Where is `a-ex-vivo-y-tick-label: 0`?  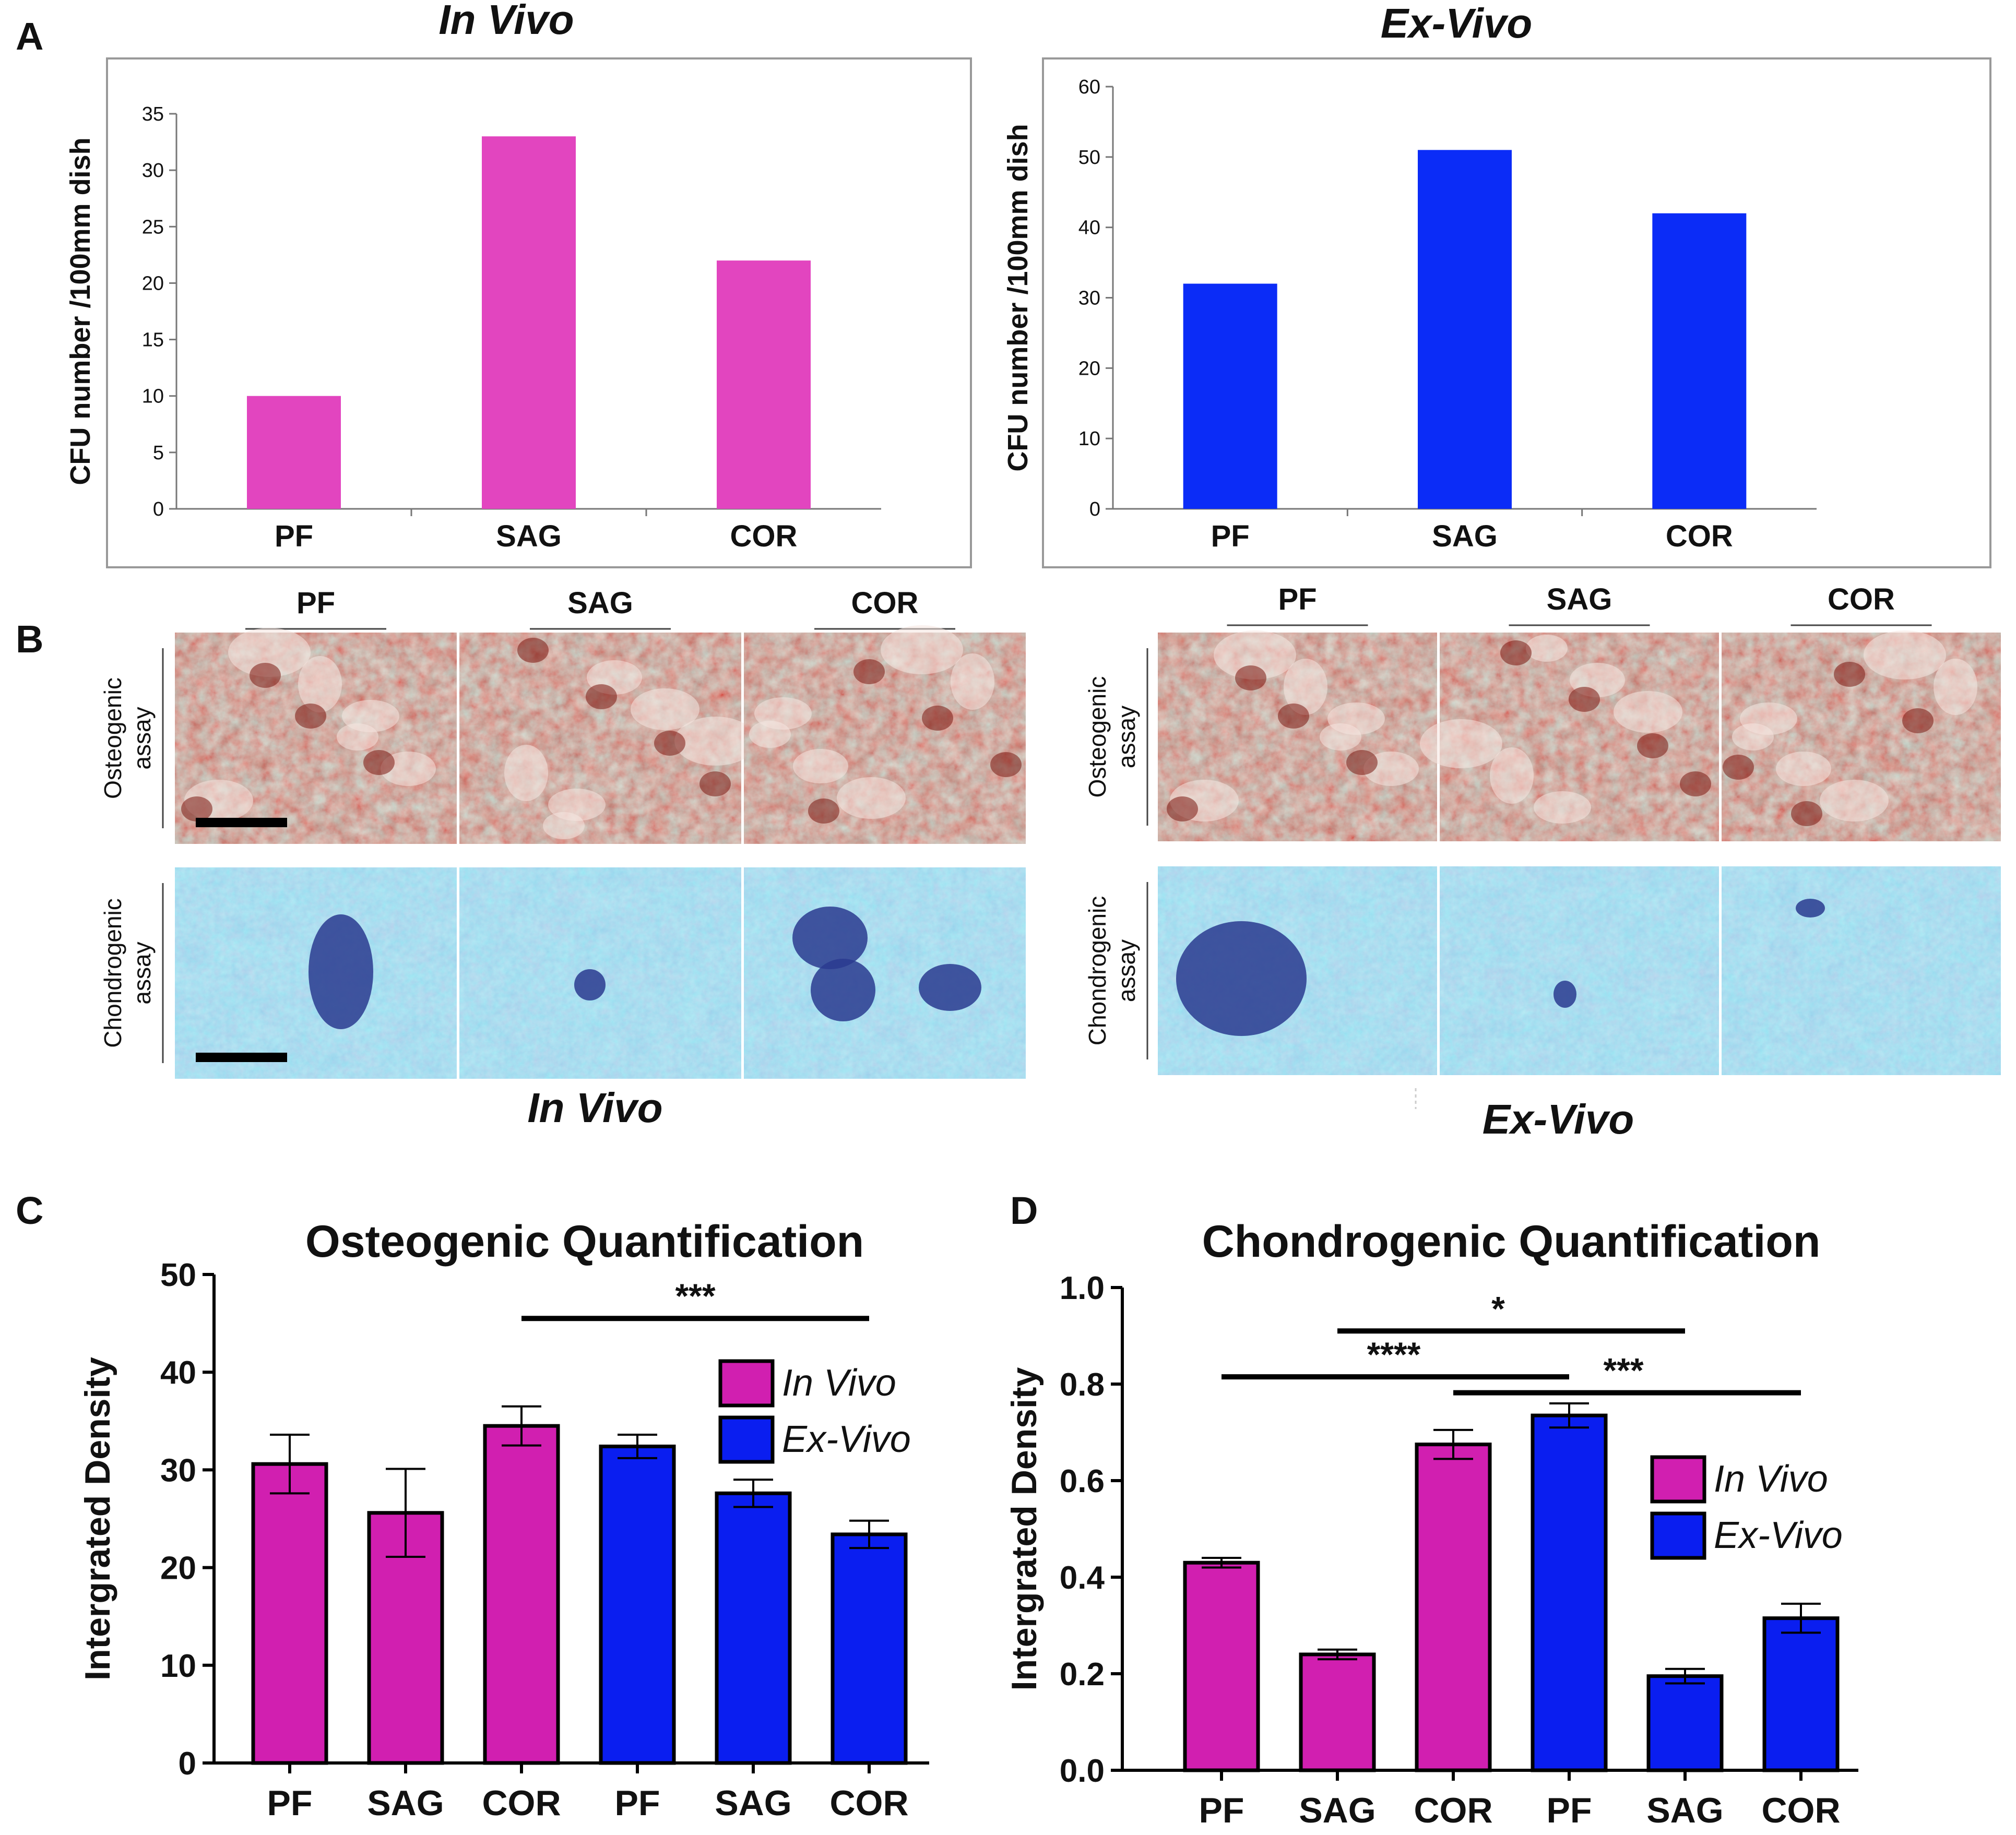
a-ex-vivo-y-tick-label: 0 is located at coordinates (1094, 509).